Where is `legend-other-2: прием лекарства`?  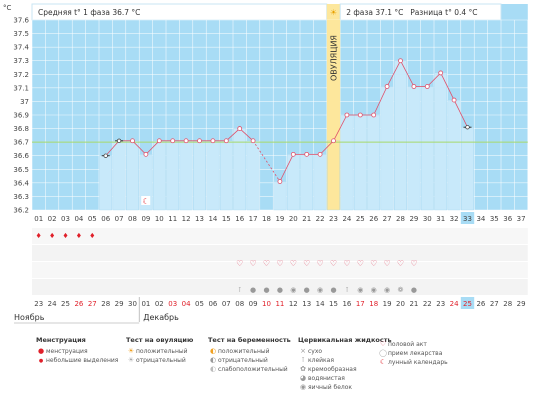
legend-other-2: прием лекарства is located at coordinates (415, 353).